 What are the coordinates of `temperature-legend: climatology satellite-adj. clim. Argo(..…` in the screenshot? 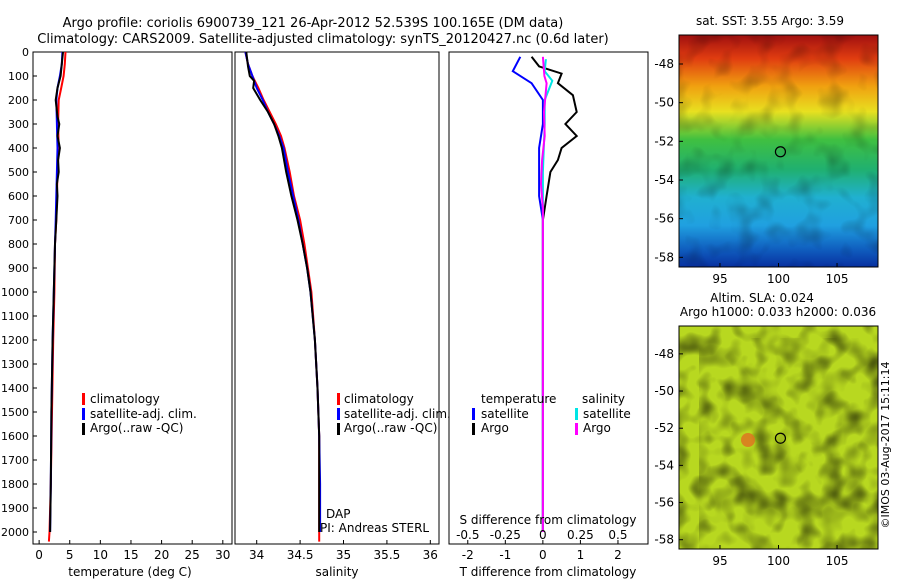 It's located at (139, 413).